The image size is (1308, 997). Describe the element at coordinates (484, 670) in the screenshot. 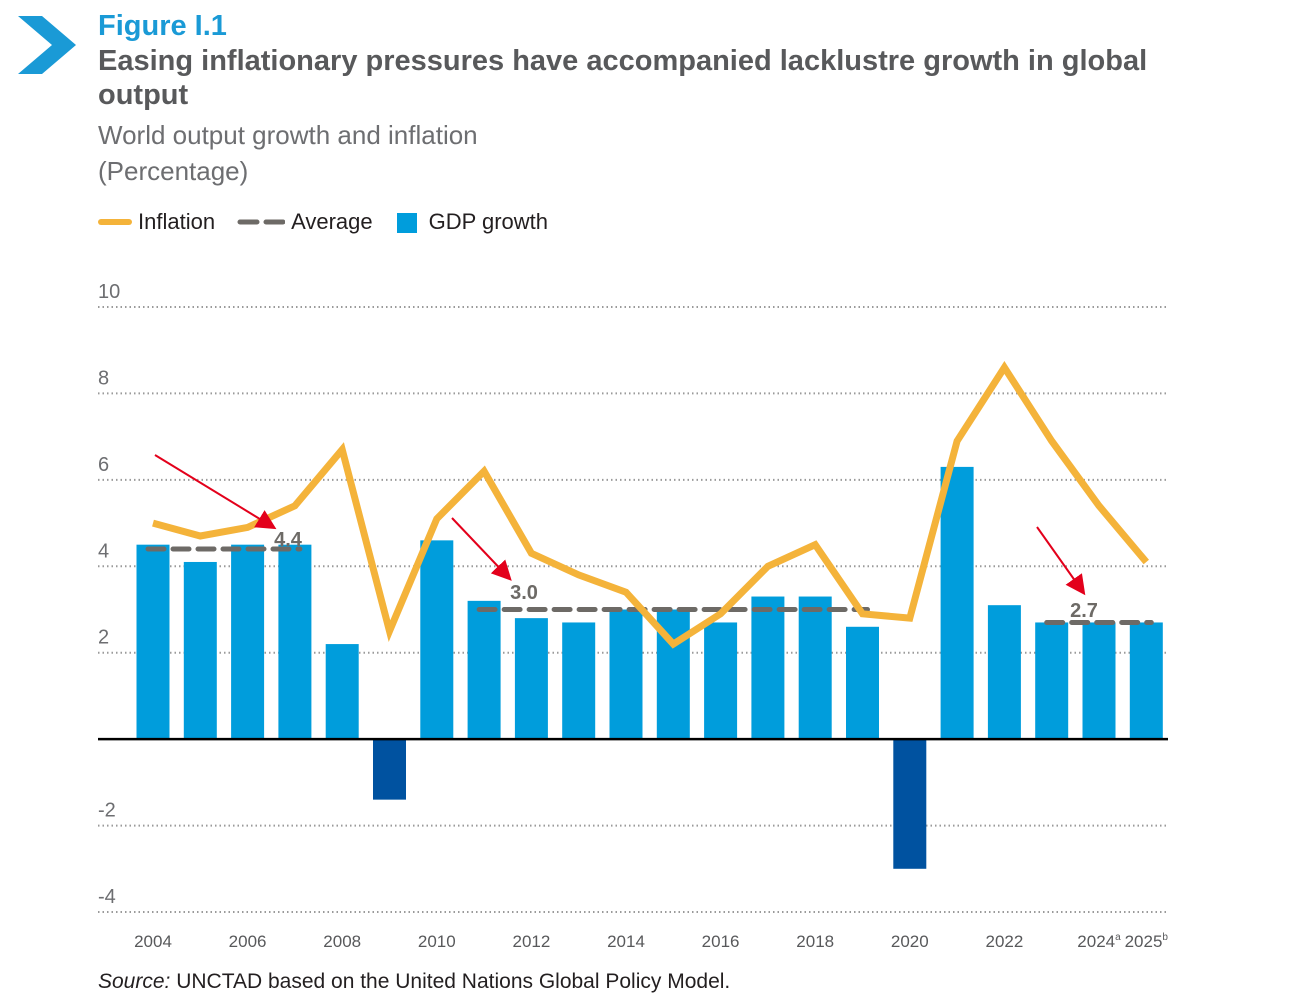

I see `gdp-bar-2011` at that location.